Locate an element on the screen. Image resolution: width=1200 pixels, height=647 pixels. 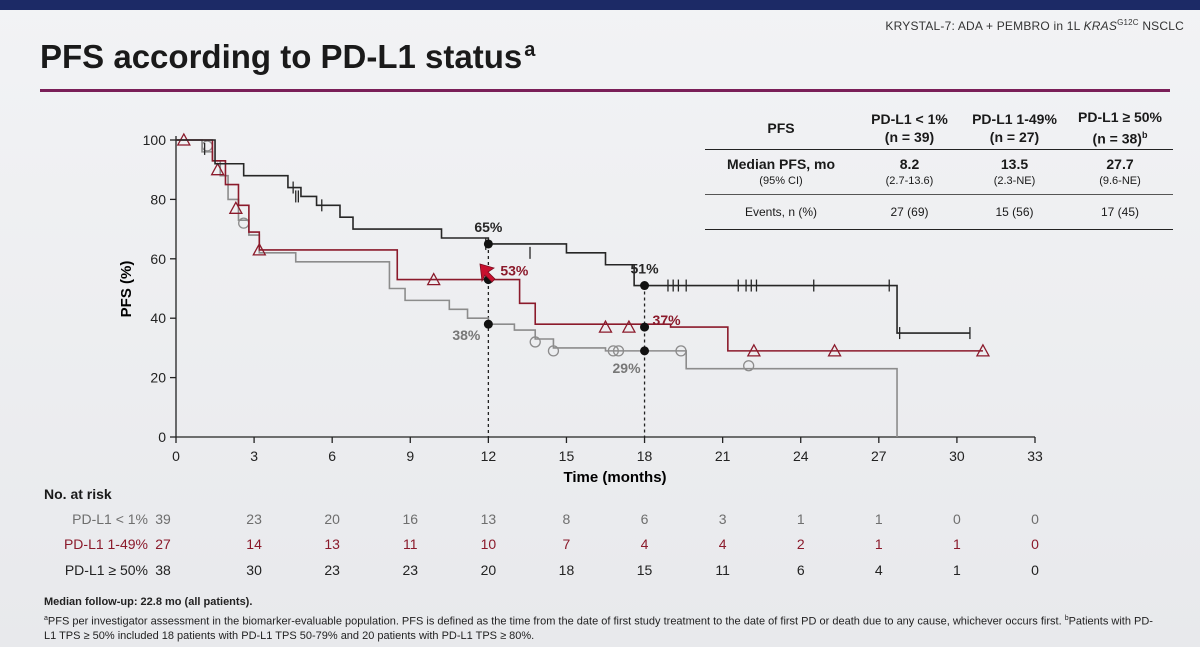
table-group-header: PD-L1 < 1% (n = 39) is located at coordinates (909, 128).